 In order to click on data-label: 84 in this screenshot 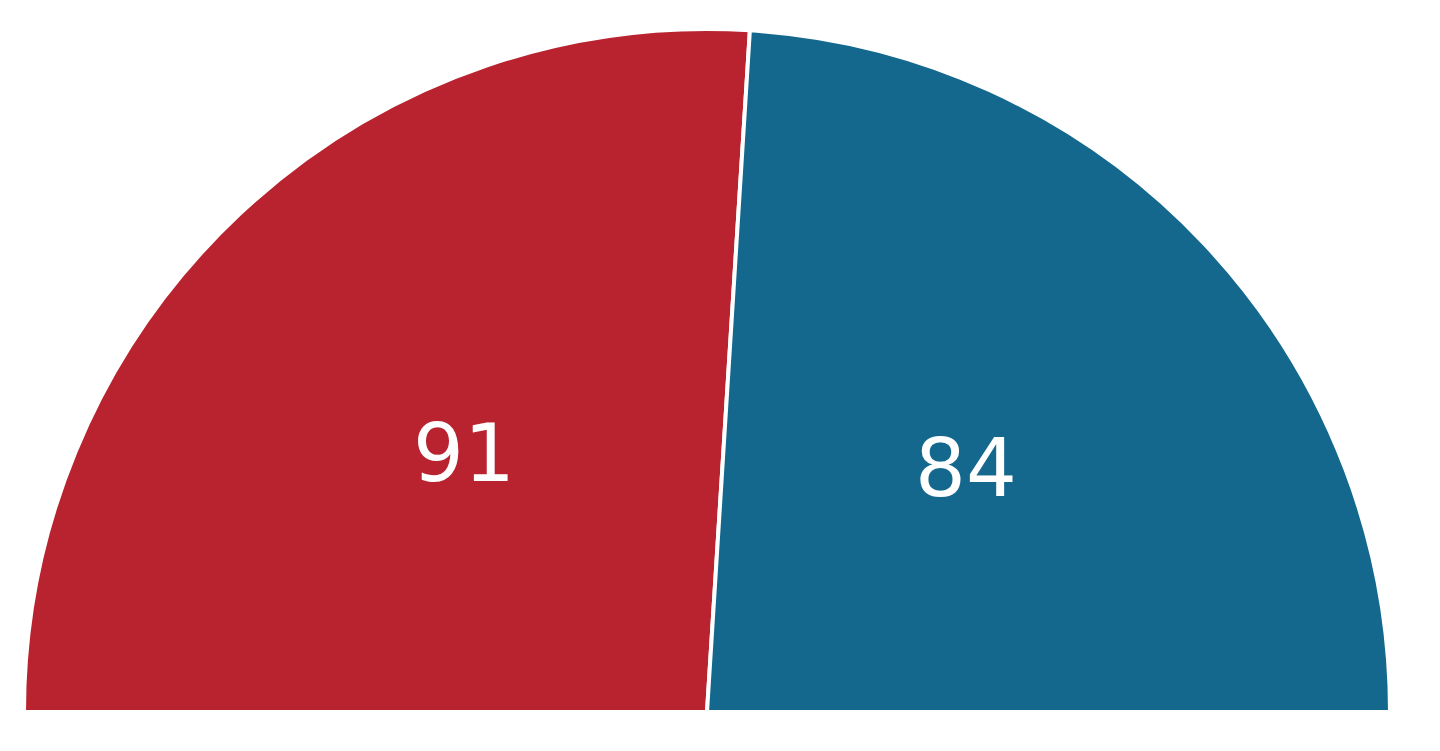, I will do `click(966, 469)`.